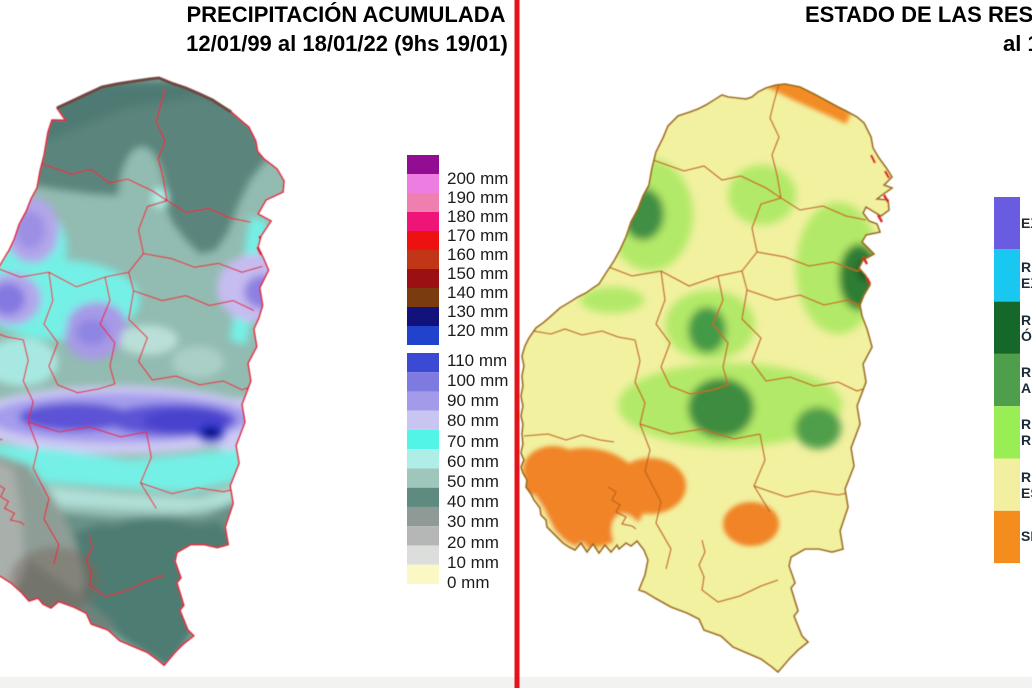 The width and height of the screenshot is (1032, 688). Describe the element at coordinates (346, 14) in the screenshot. I see `svg-text: PRECIPITACIÓN ACUMULADA` at that location.